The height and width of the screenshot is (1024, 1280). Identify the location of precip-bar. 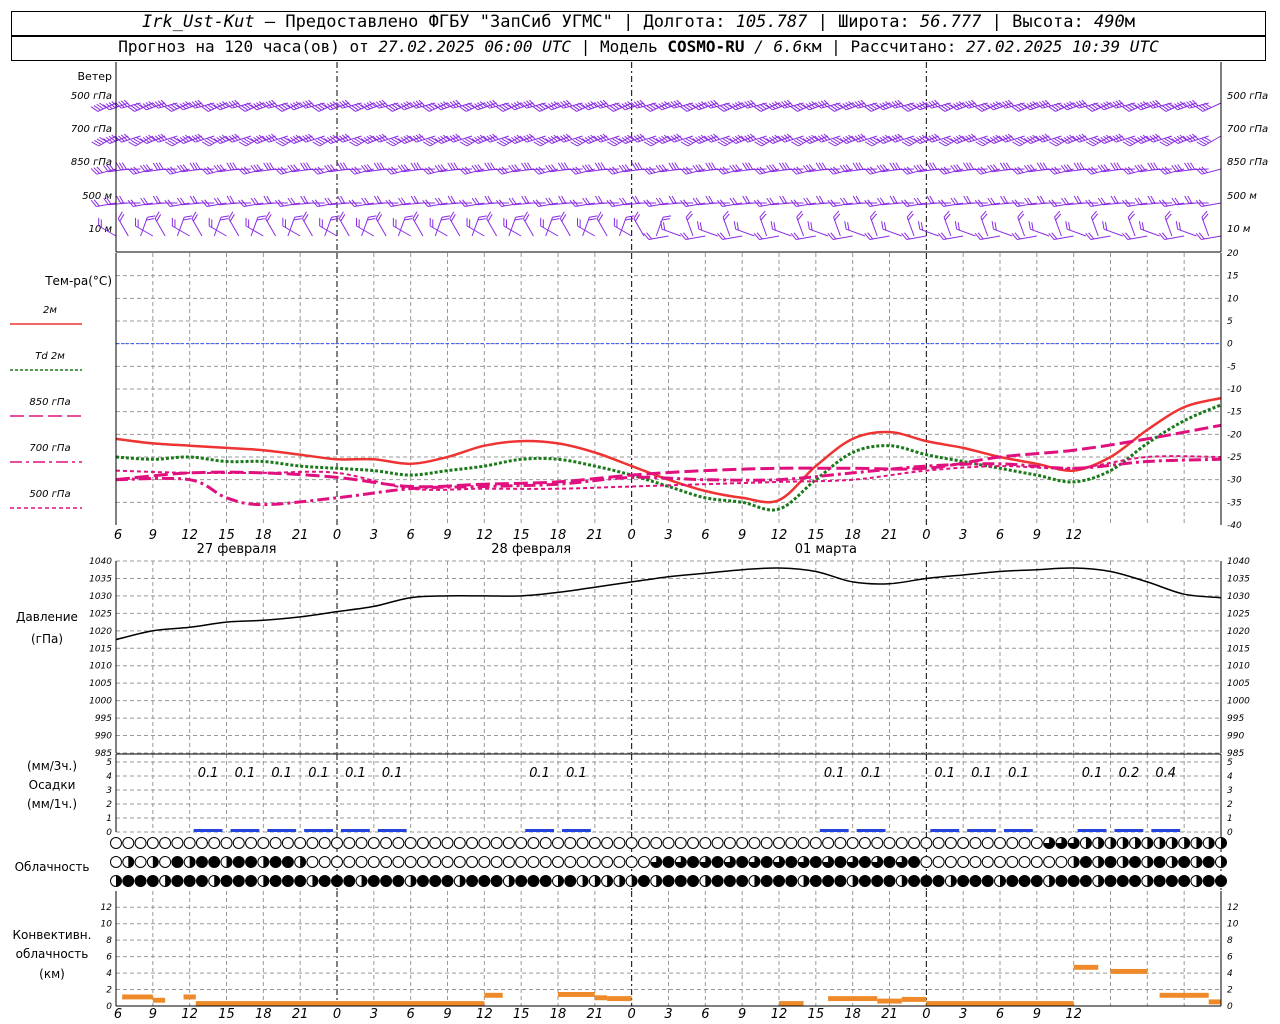
(576, 830).